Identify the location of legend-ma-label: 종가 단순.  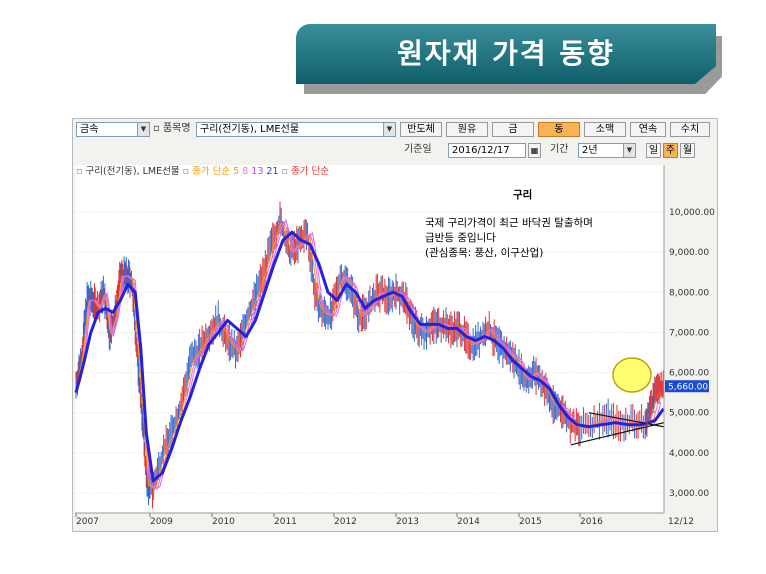
(211, 171).